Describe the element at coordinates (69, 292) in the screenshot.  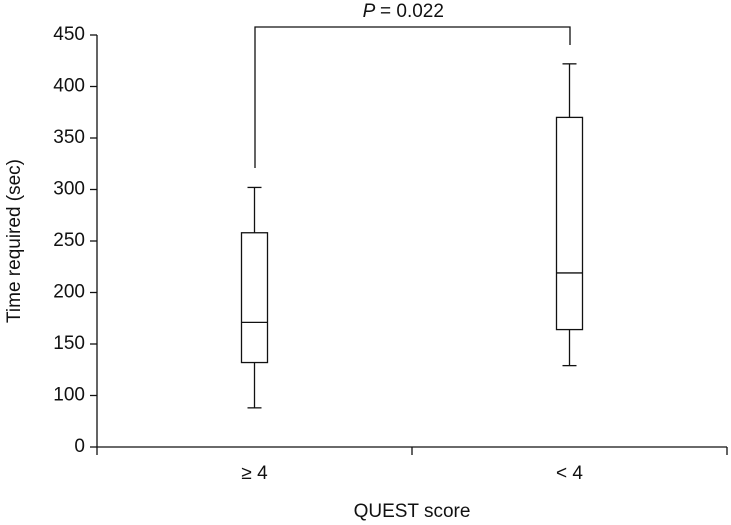
I see `y-tick-label: 200` at that location.